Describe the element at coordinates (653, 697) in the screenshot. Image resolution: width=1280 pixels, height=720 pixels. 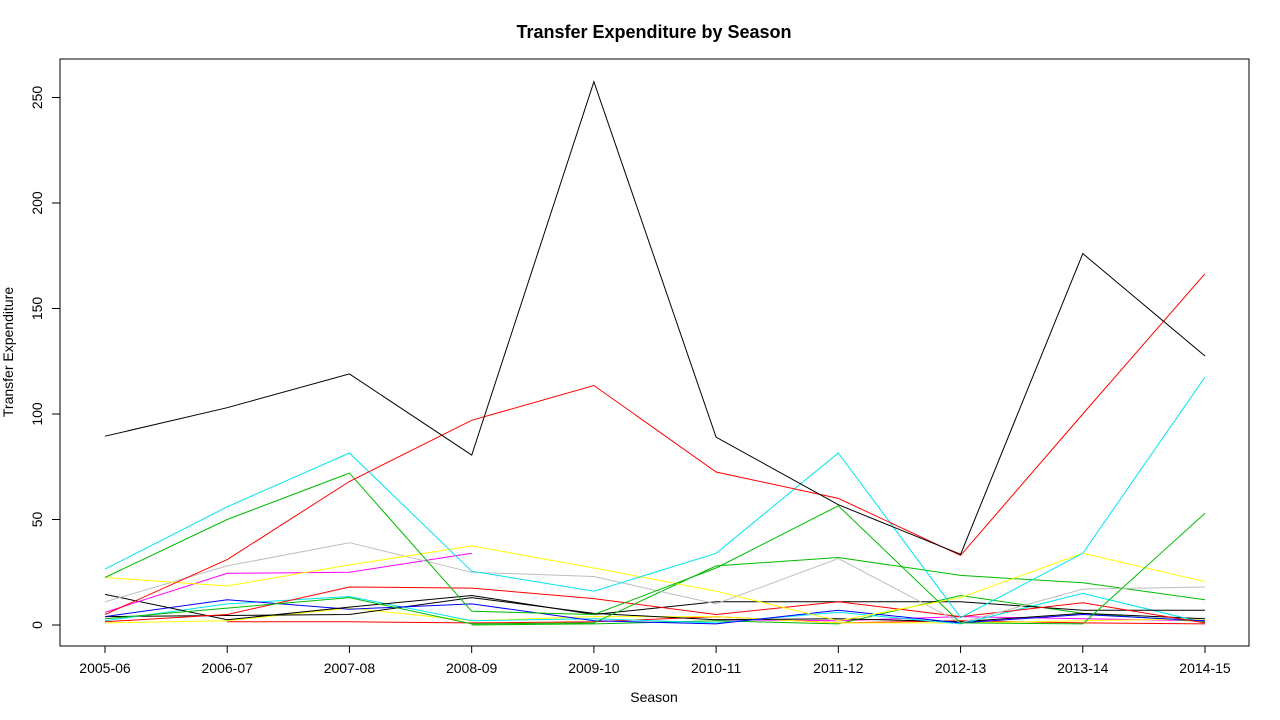
I see `x-axis-label: Season` at that location.